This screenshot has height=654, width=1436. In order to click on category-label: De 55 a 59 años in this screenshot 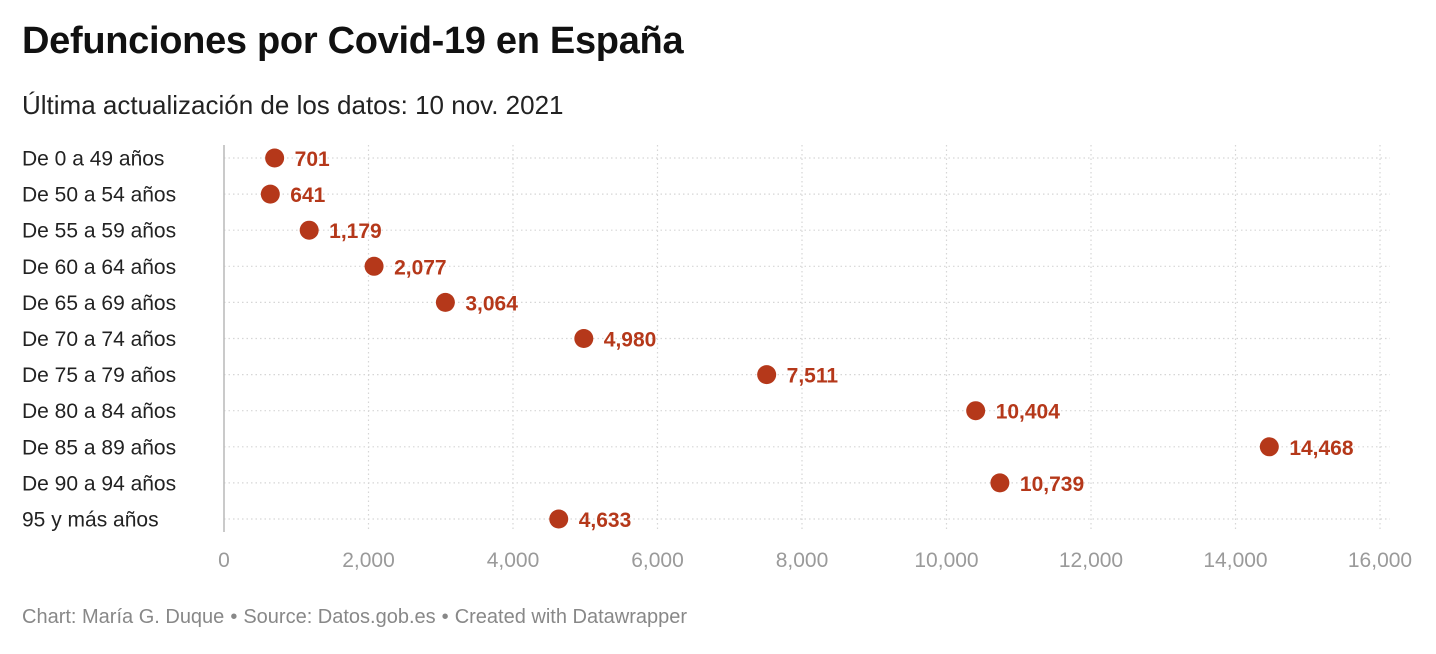, I will do `click(99, 231)`.